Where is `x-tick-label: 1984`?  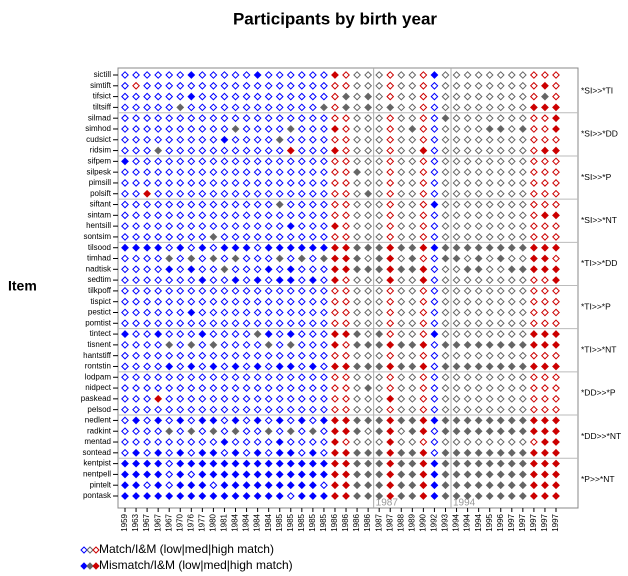 x-tick-label: 1984 is located at coordinates (246, 522).